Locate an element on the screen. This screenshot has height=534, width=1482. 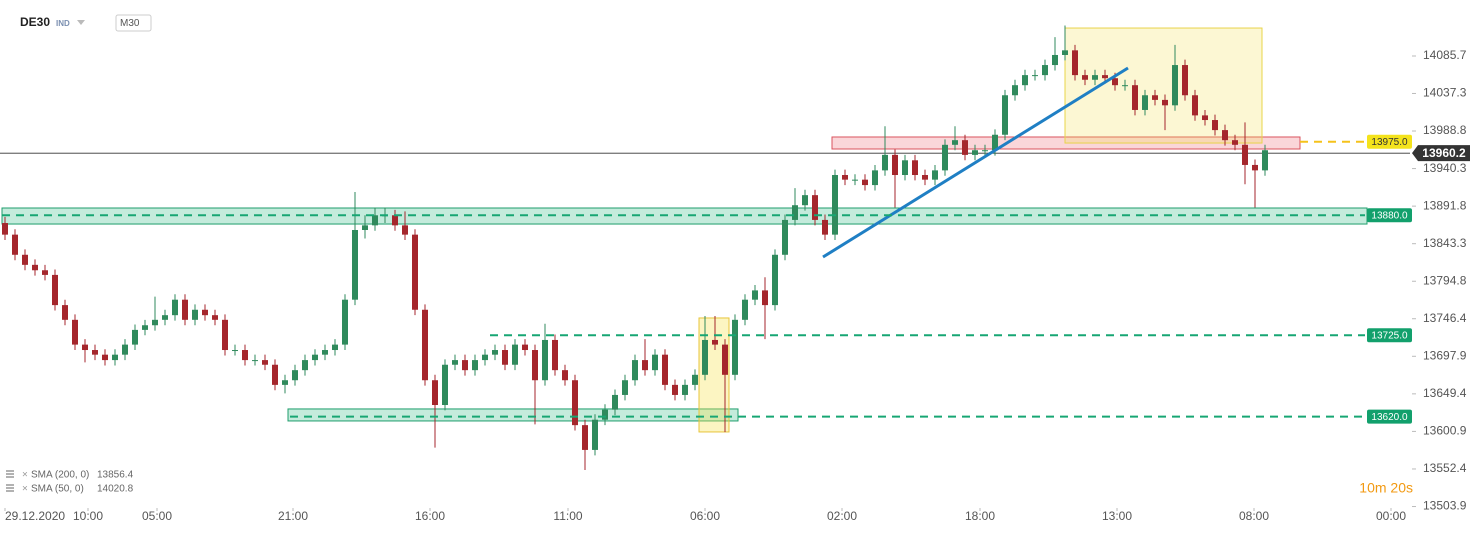
y-tick-label: 13940.3 is located at coordinates (1445, 168).